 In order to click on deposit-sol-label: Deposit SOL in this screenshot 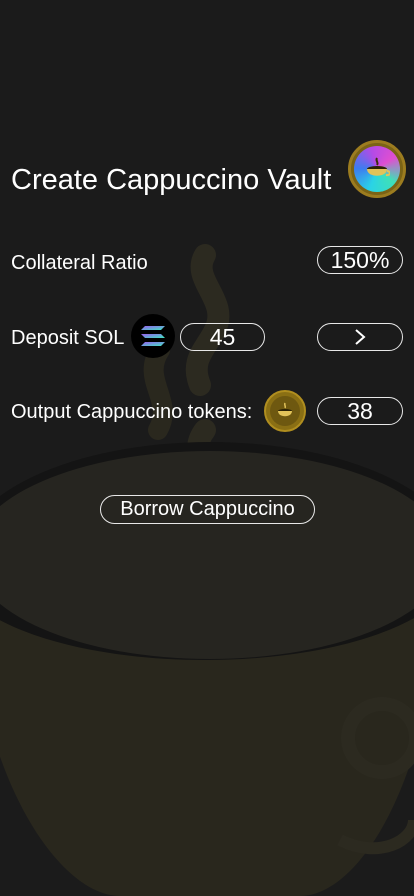, I will do `click(68, 338)`.